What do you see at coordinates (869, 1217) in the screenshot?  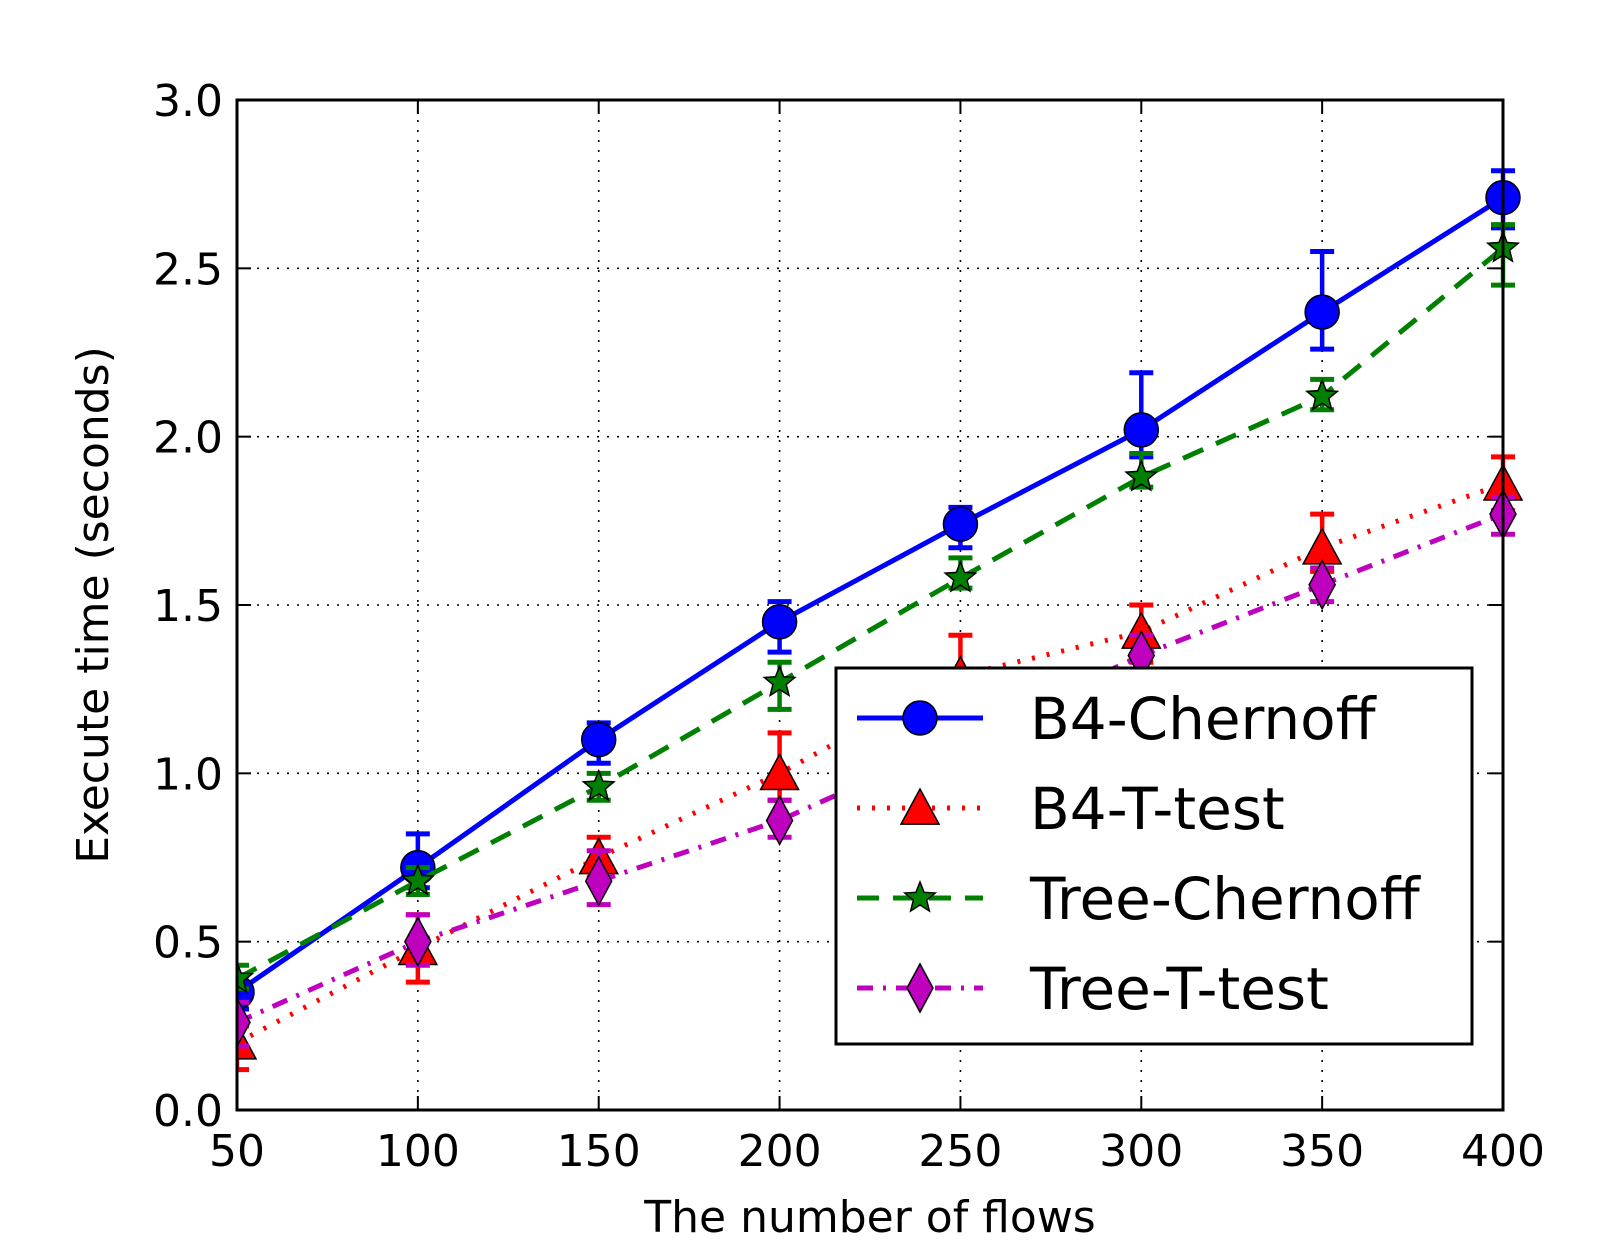 I see `x-axis-label: The number of flows` at bounding box center [869, 1217].